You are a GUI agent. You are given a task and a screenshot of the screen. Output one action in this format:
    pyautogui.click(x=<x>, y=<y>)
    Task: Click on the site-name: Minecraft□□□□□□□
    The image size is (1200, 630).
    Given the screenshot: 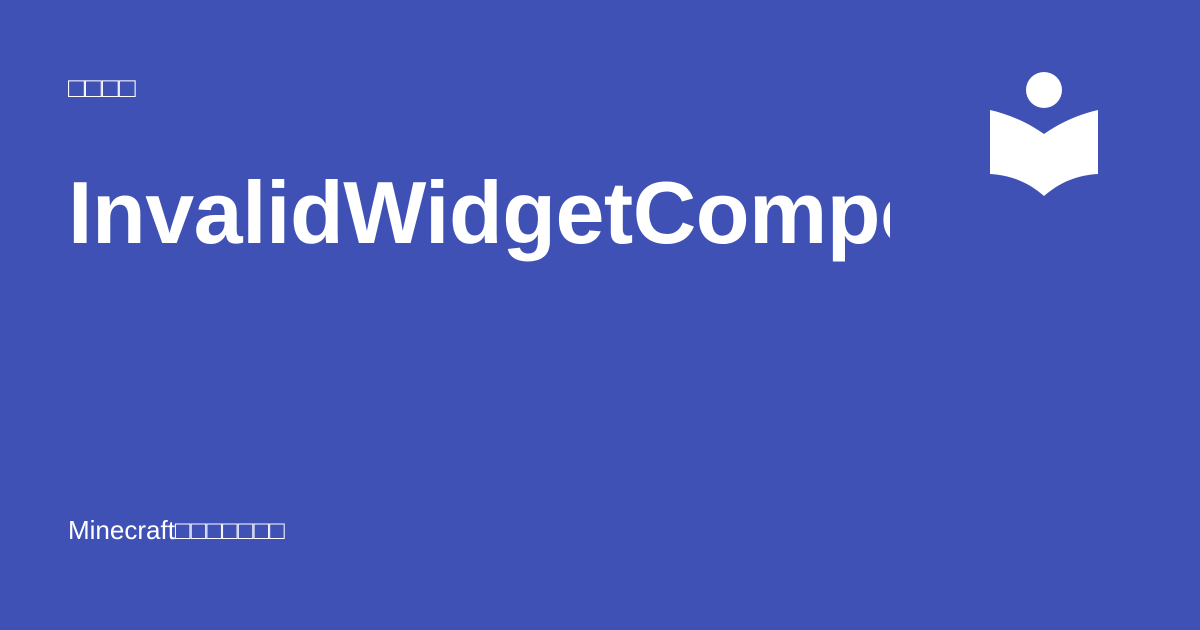 What is the action you would take?
    pyautogui.click(x=176, y=530)
    